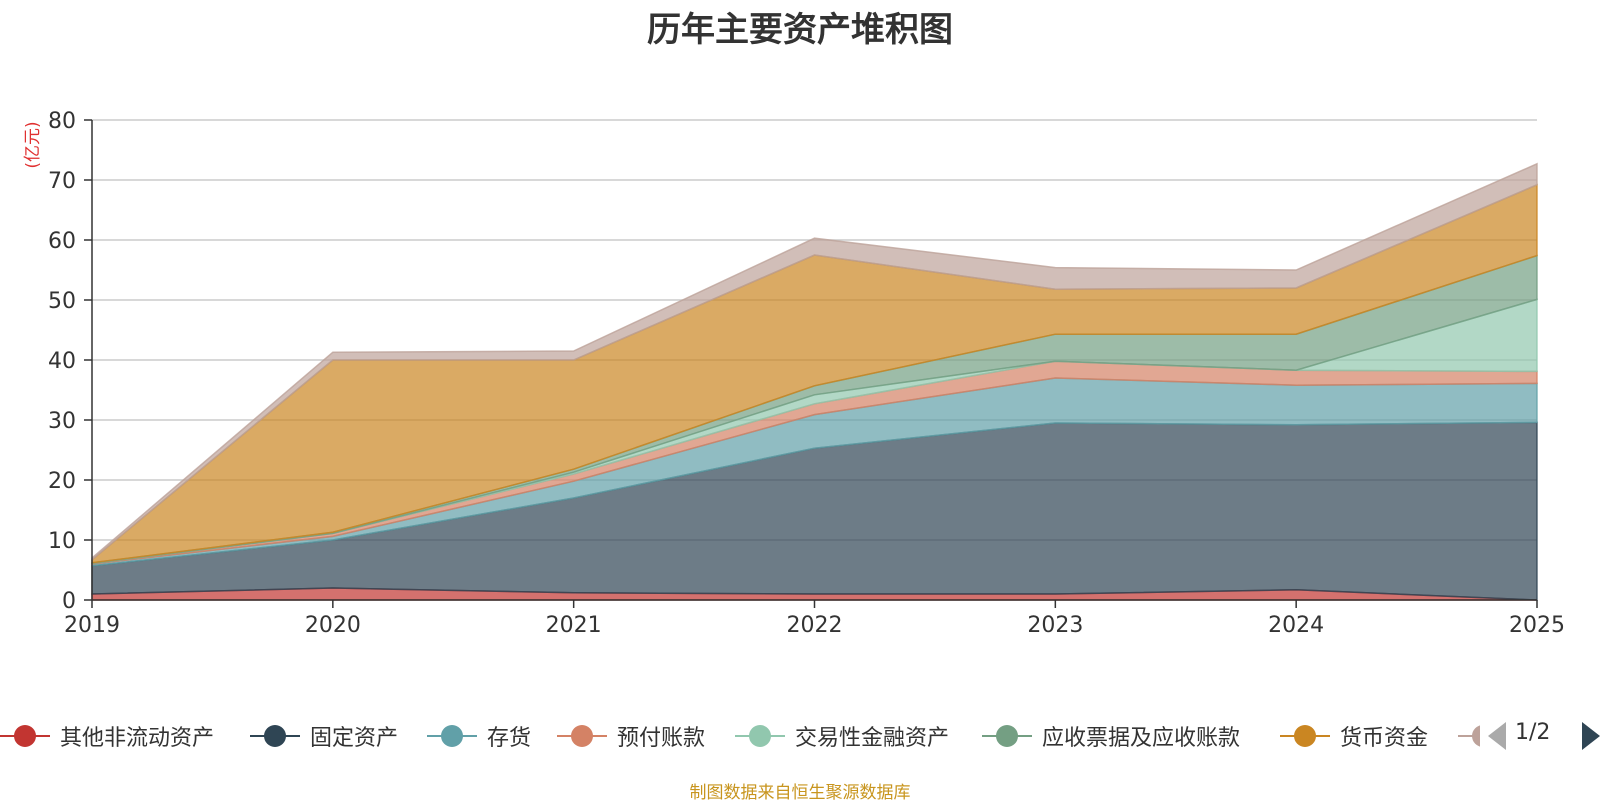 This screenshot has width=1600, height=803. I want to click on y-tick-label: 50, so click(62, 301).